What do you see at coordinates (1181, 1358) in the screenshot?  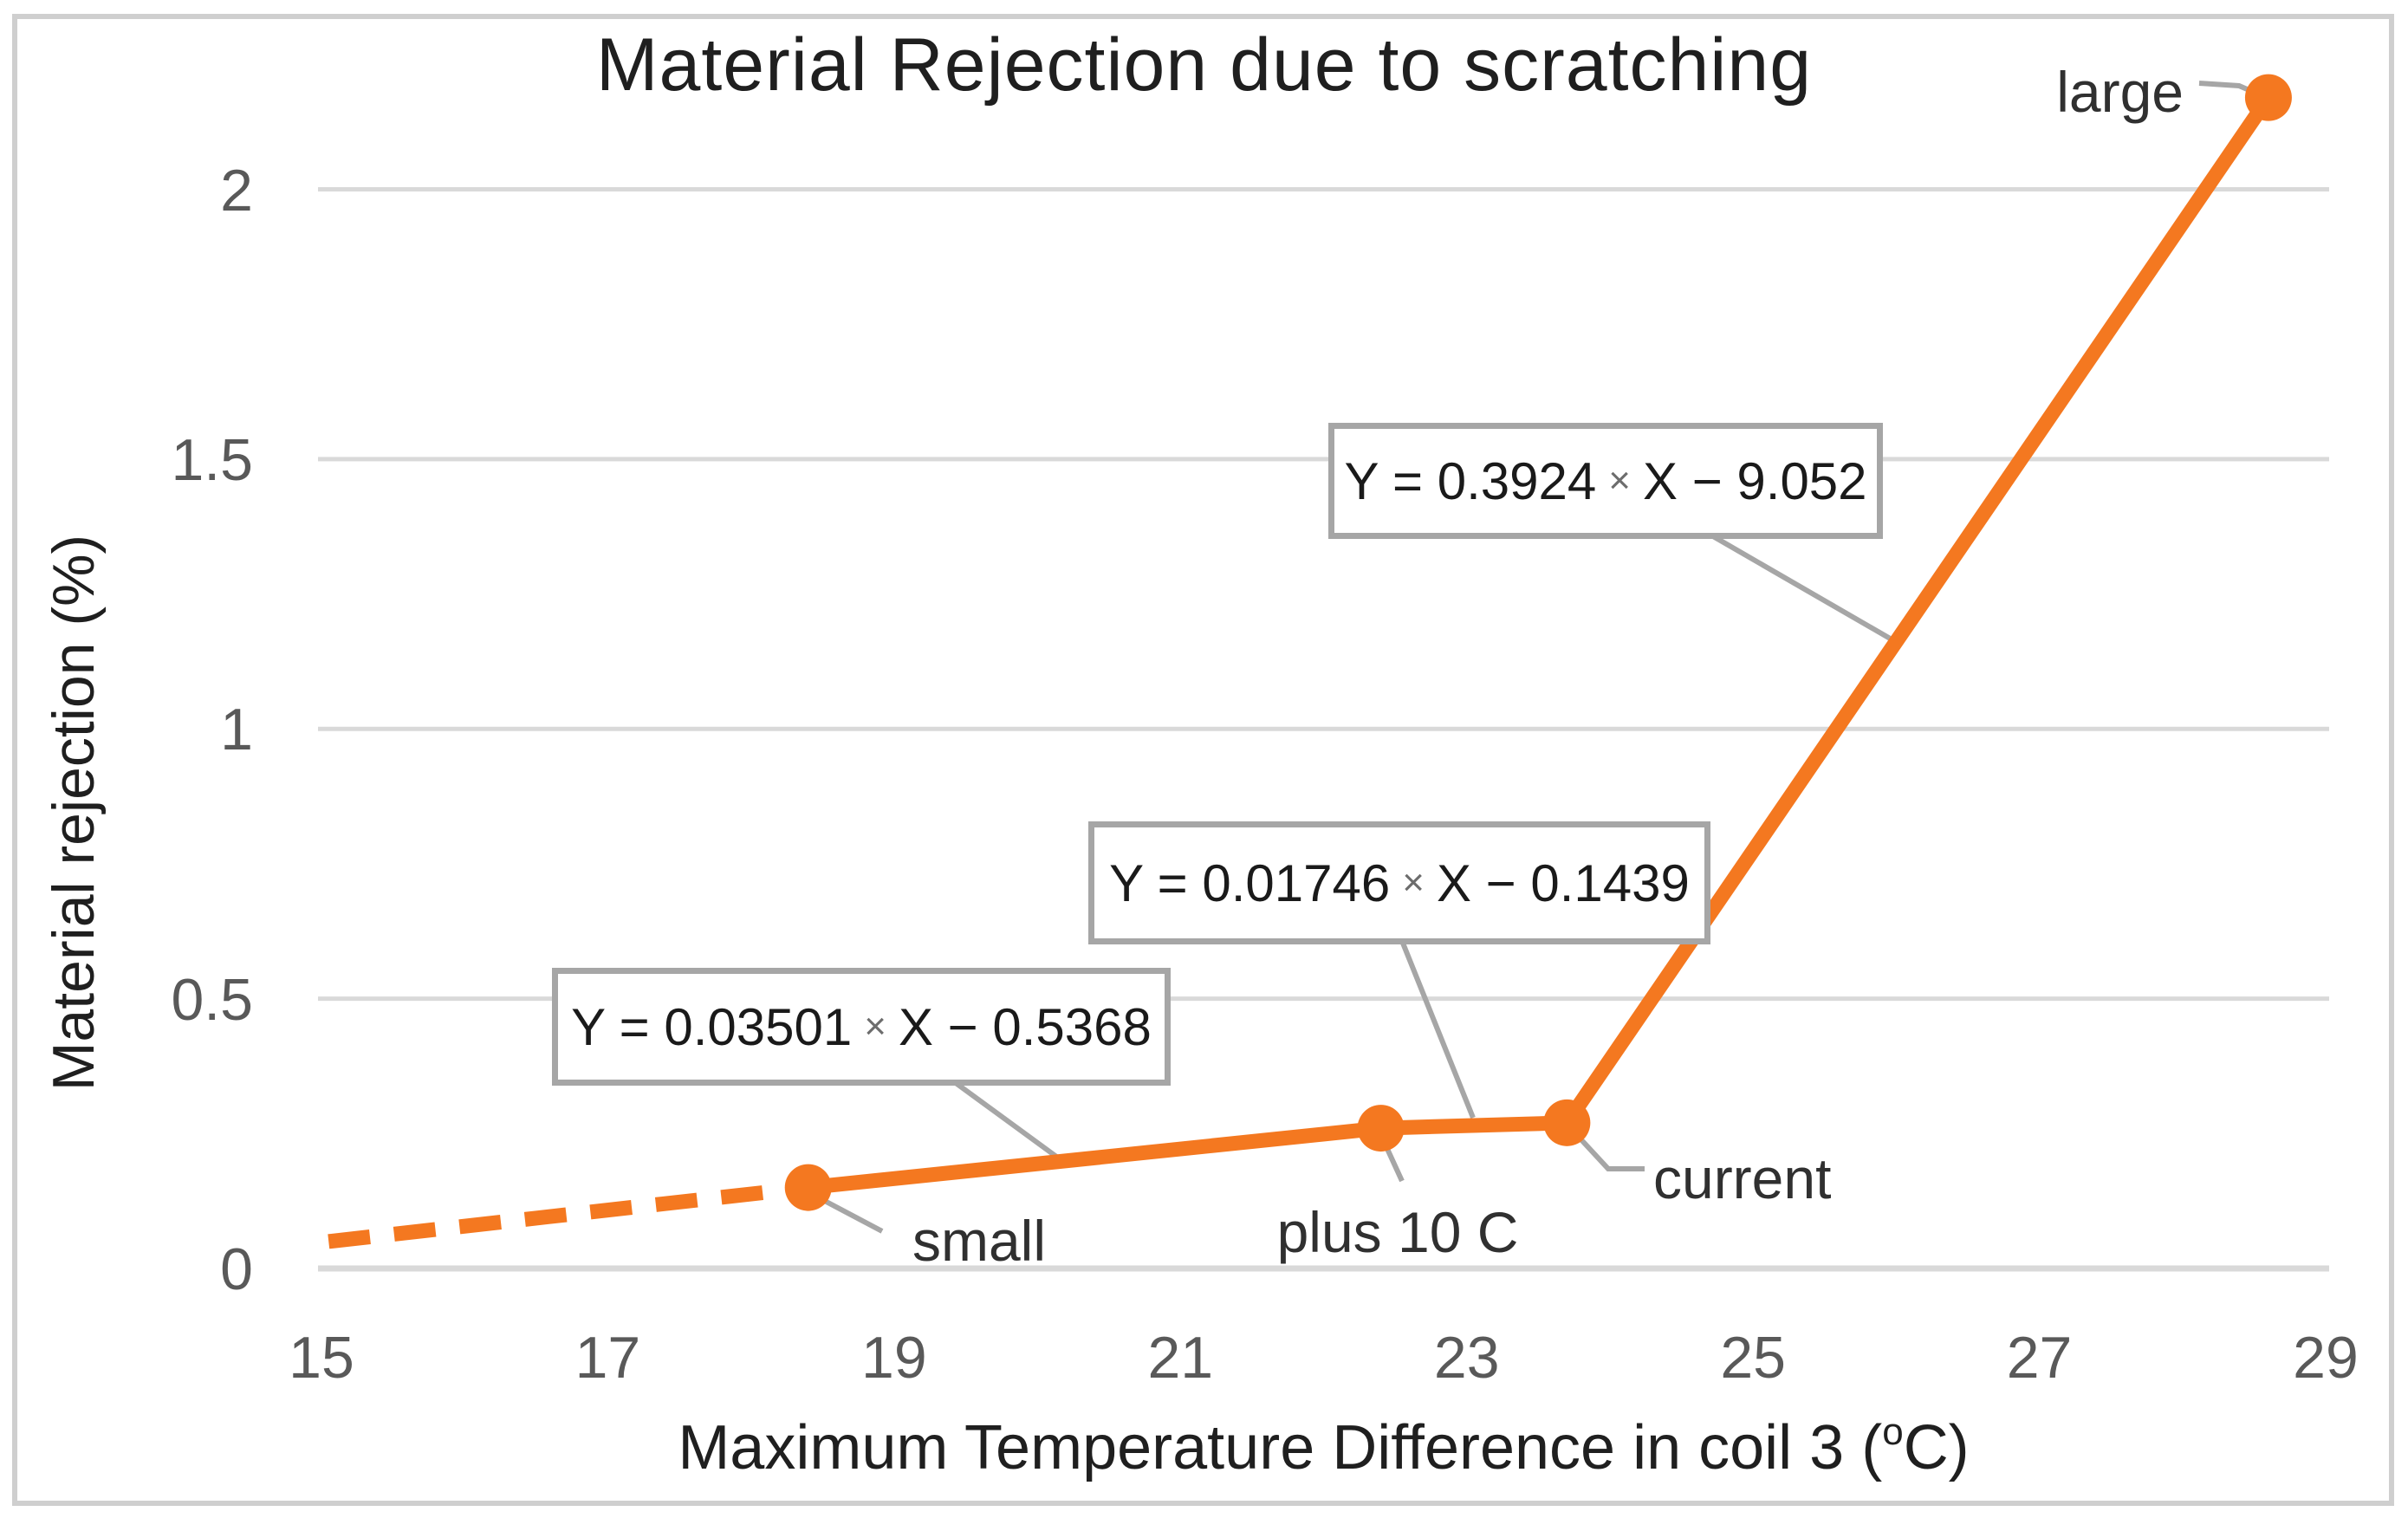 I see `x-tick-label-21: 21` at bounding box center [1181, 1358].